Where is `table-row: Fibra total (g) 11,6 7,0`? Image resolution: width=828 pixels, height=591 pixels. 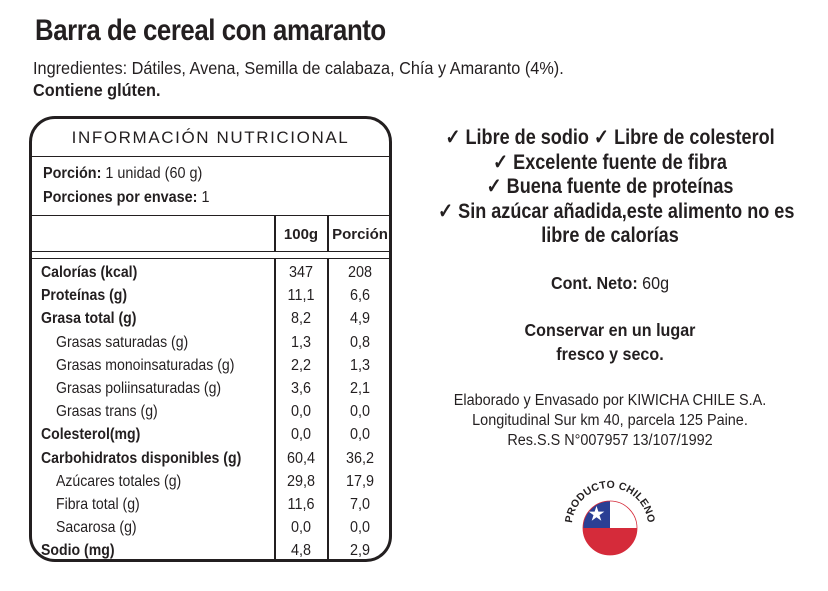
table-row: Fibra total (g) 11,6 7,0 is located at coordinates (210, 504).